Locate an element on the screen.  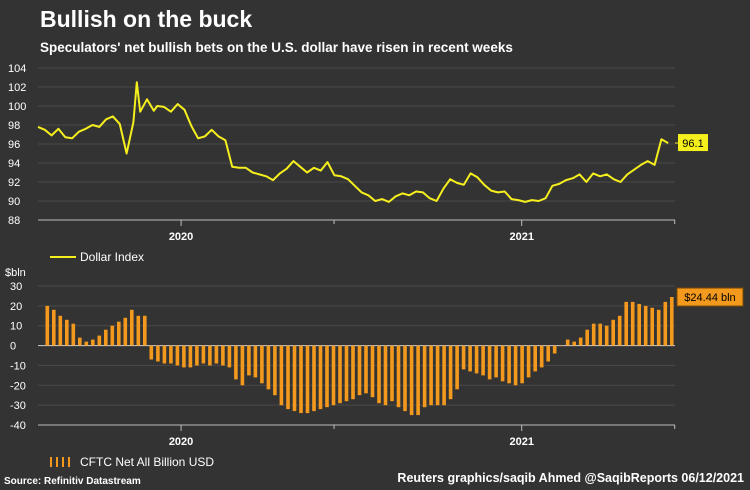
chart-title: Bullish on the buck is located at coordinates (146, 19).